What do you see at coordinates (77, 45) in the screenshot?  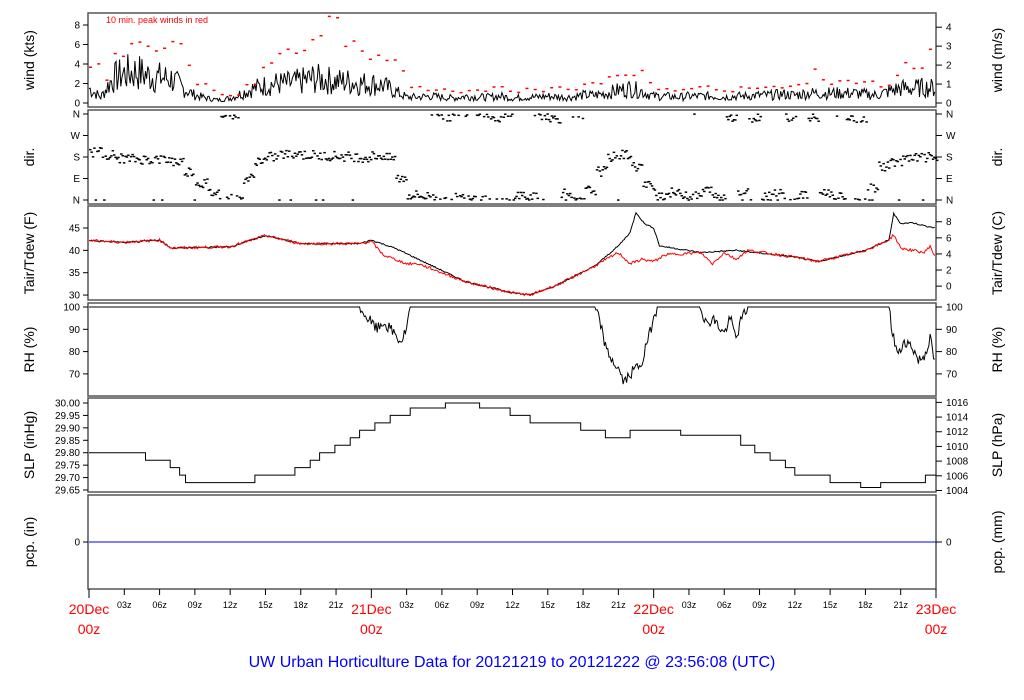 I see `left-tick-label: 6` at bounding box center [77, 45].